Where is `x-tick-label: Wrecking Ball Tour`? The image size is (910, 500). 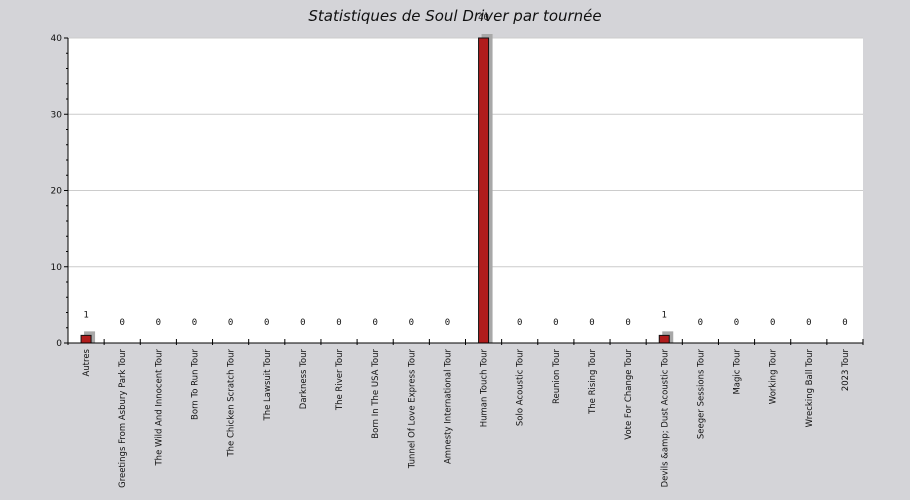
x-tick-label: Wrecking Ball Tour is located at coordinates (810, 388).